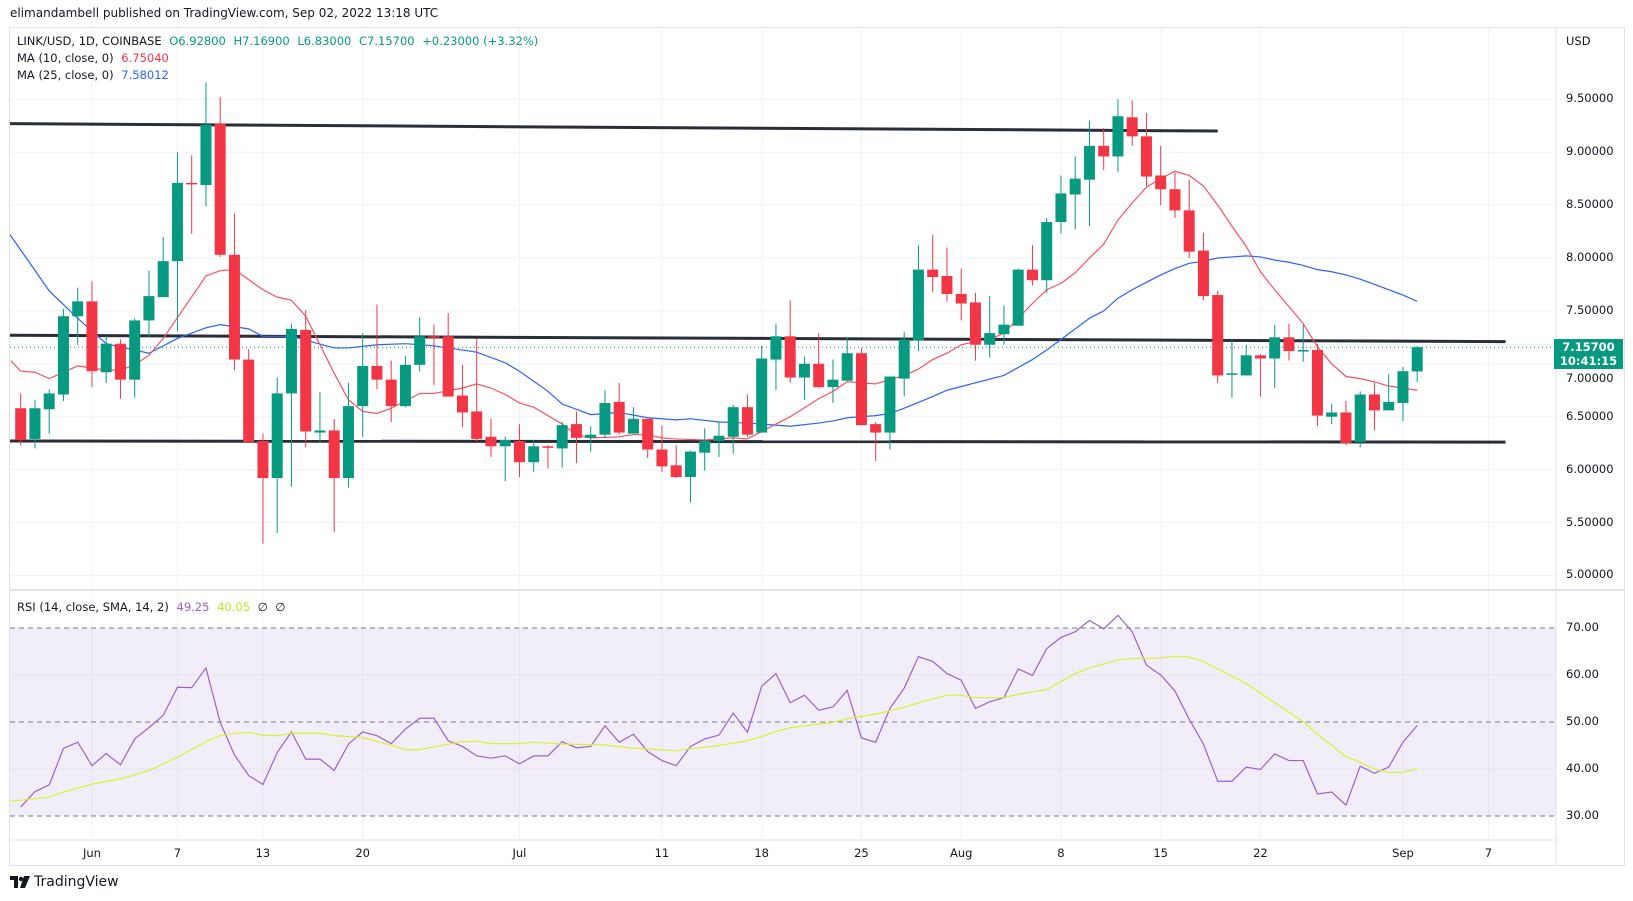 This screenshot has height=901, width=1633. What do you see at coordinates (197, 41) in the screenshot?
I see `open-value: O6.92800` at bounding box center [197, 41].